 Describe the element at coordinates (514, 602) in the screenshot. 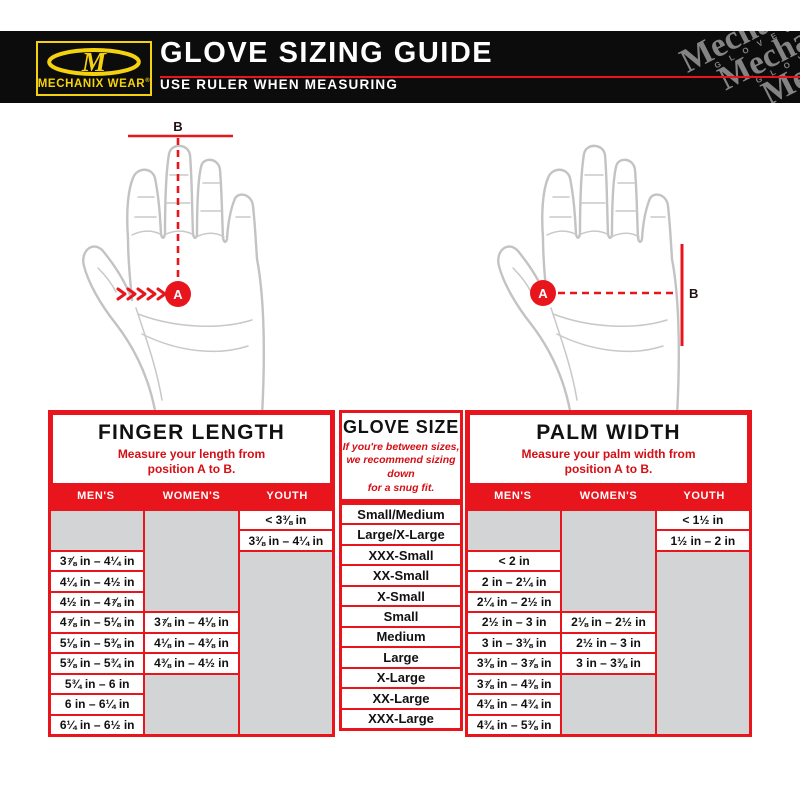

I see `size-range-cell: 2¼ in – 2½ in` at that location.